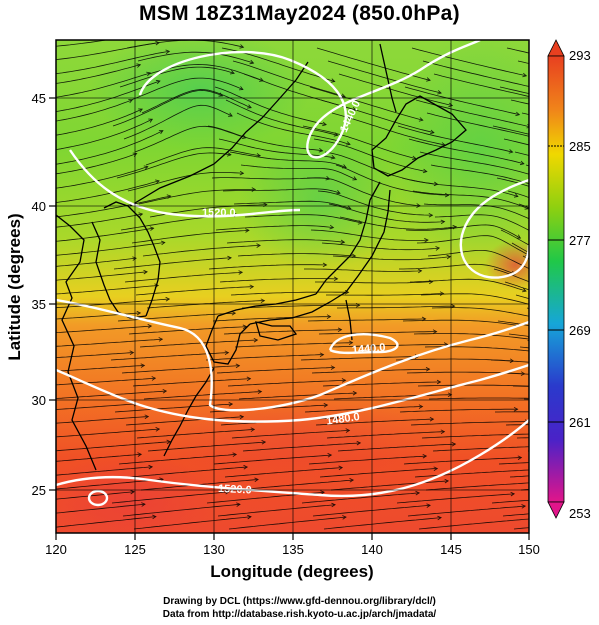 Image resolution: width=599 pixels, height=625 pixels. What do you see at coordinates (39, 206) in the screenshot?
I see `y-tick-label: 40` at bounding box center [39, 206].